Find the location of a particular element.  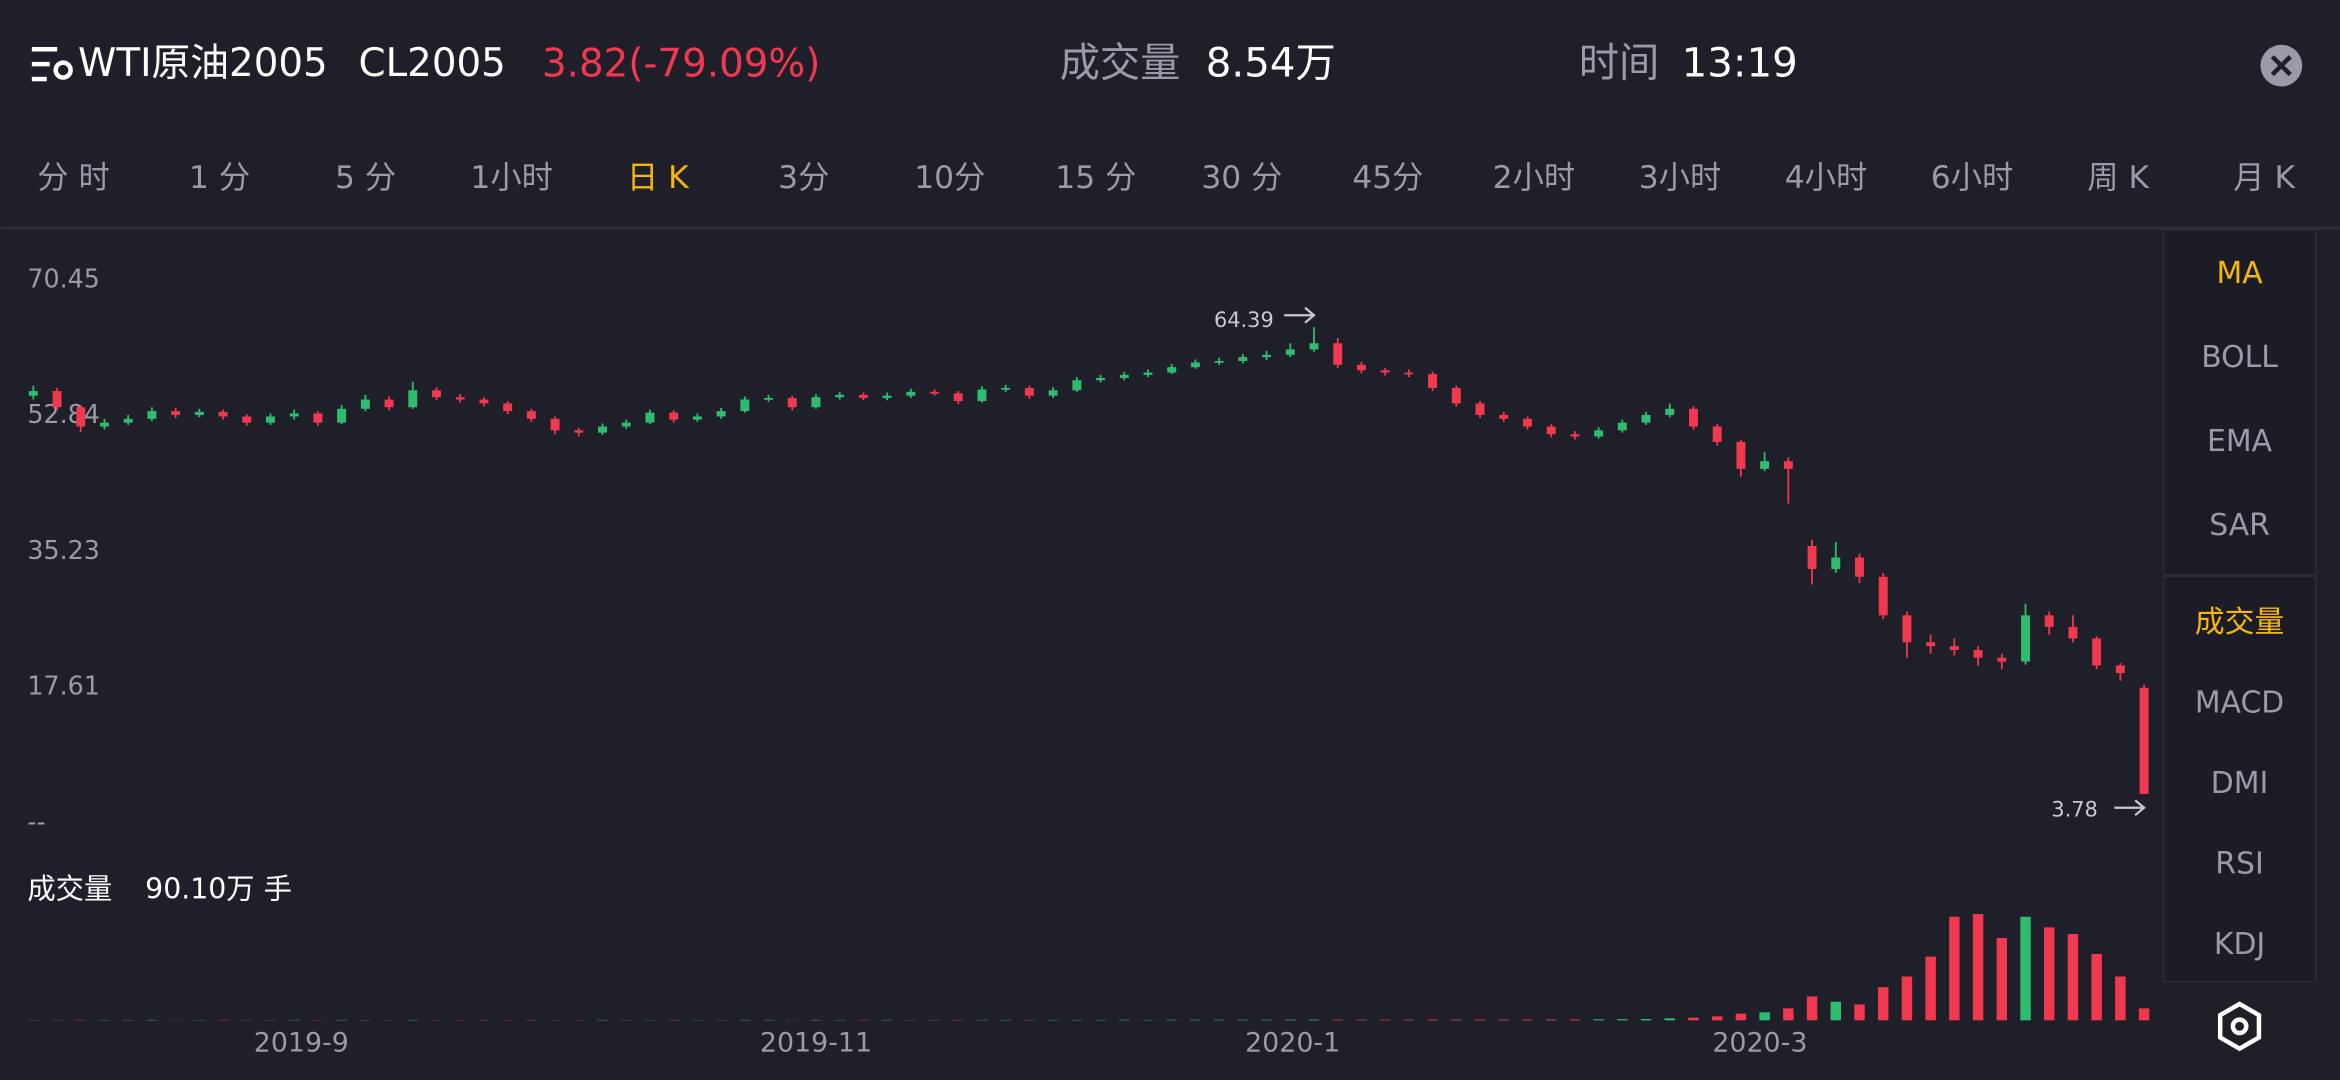

timeframe-tab: 周 K is located at coordinates (2118, 178).